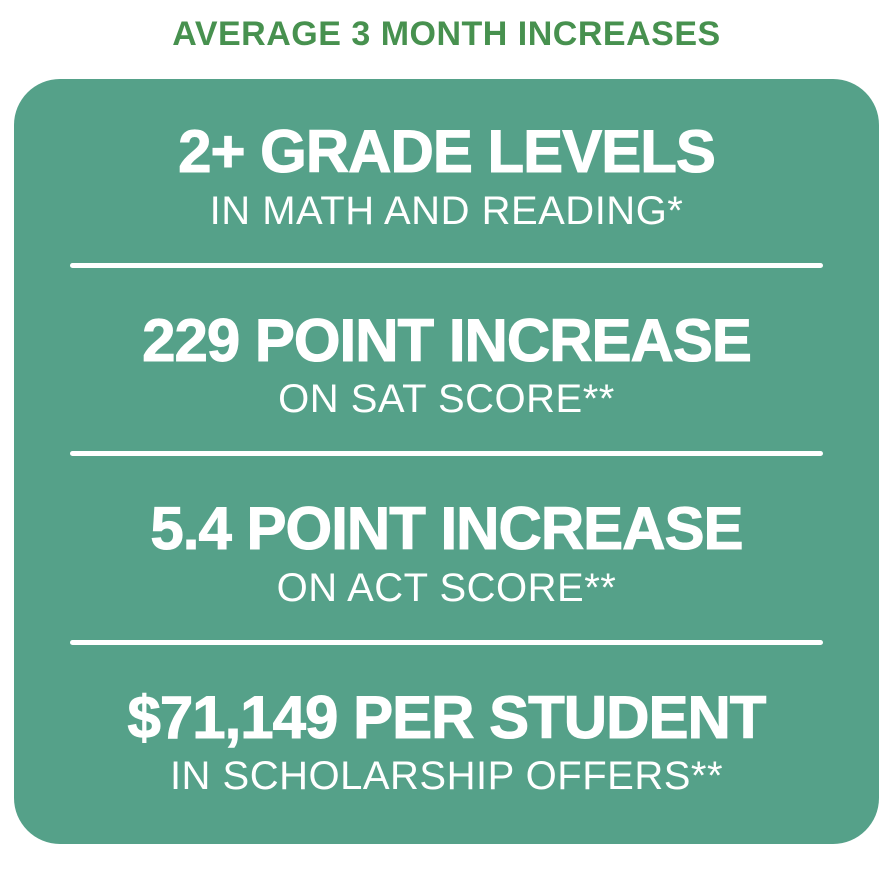 This screenshot has height=878, width=893. Describe the element at coordinates (447, 717) in the screenshot. I see `stat-value-scholarship: $71,149 PER STUDENT` at that location.